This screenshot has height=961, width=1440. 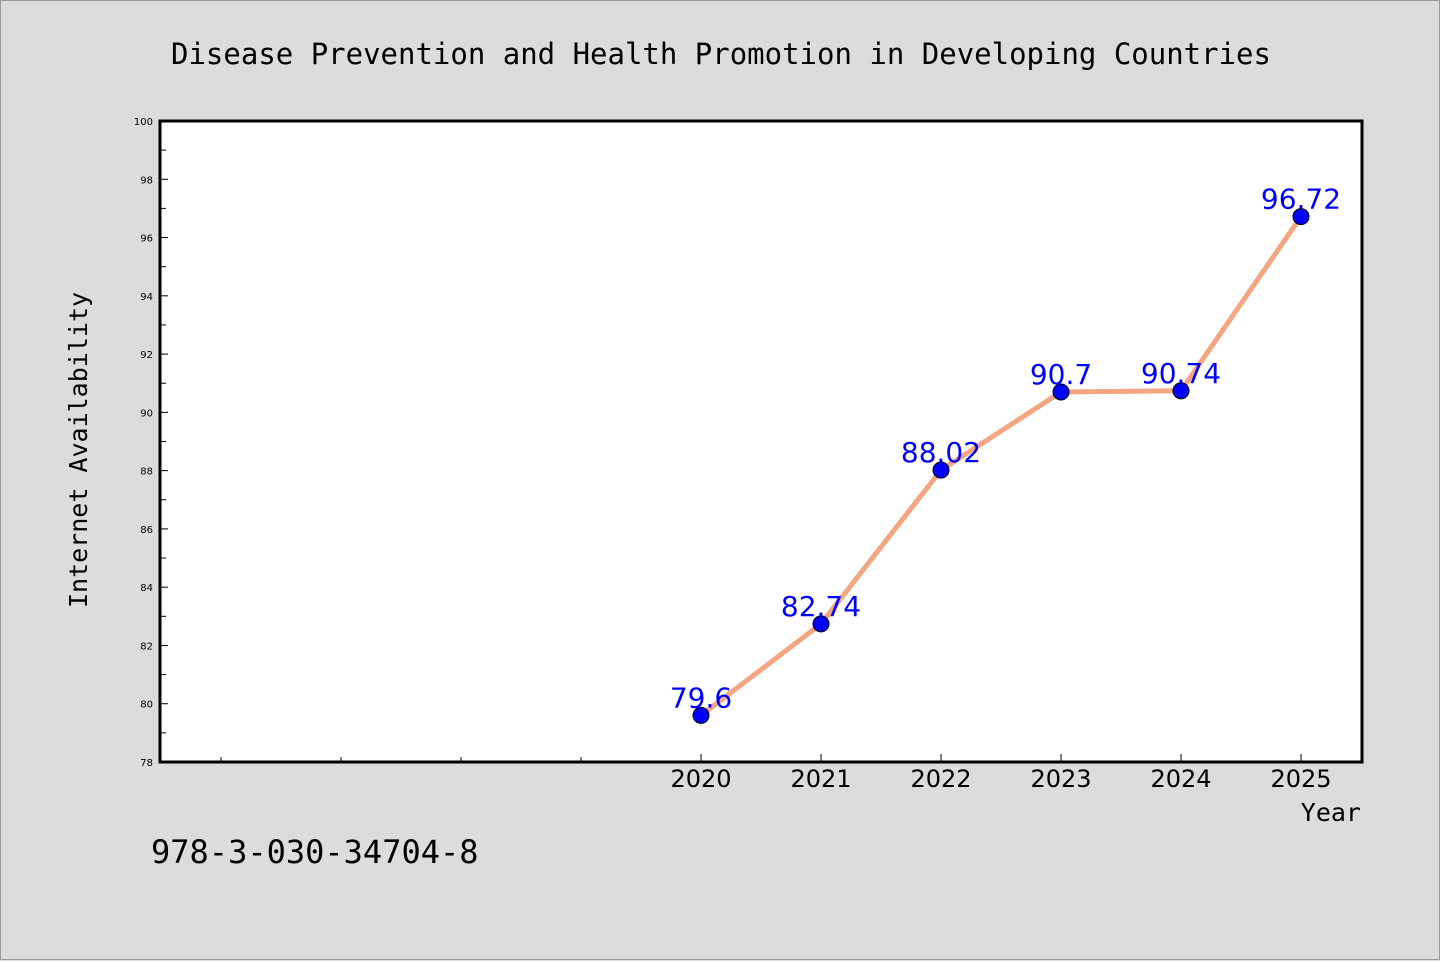 I want to click on x-tick-label: 2023, so click(x=1060, y=779).